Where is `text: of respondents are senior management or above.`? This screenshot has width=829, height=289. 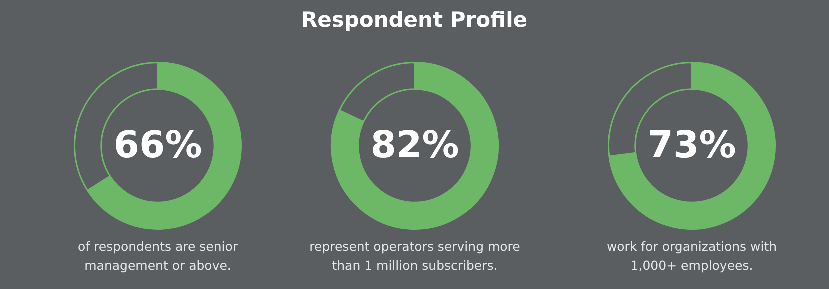 text: of respondents are senior management or above. is located at coordinates (158, 256).